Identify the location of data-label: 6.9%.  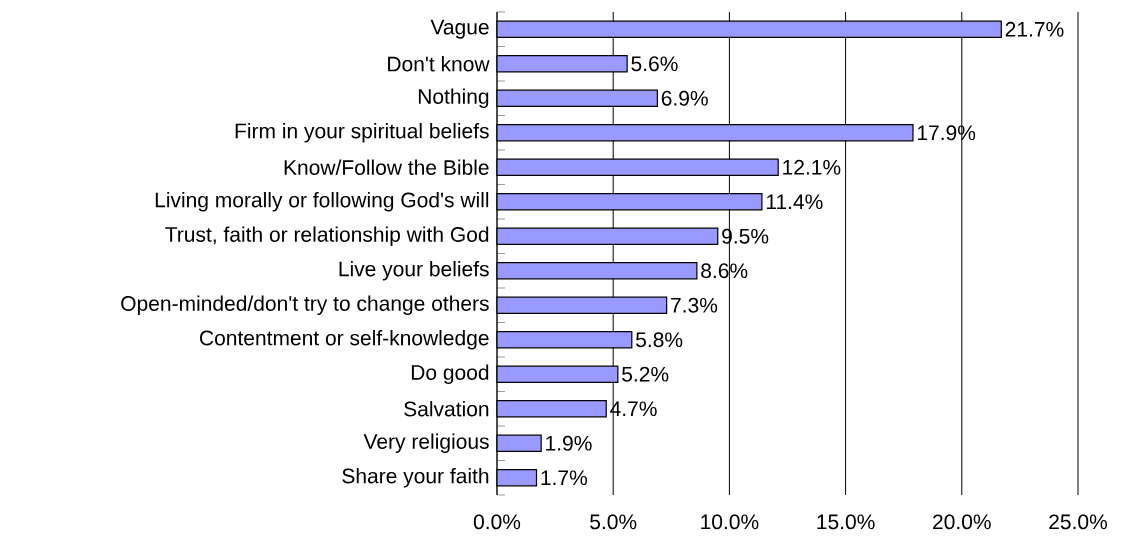
(684, 98).